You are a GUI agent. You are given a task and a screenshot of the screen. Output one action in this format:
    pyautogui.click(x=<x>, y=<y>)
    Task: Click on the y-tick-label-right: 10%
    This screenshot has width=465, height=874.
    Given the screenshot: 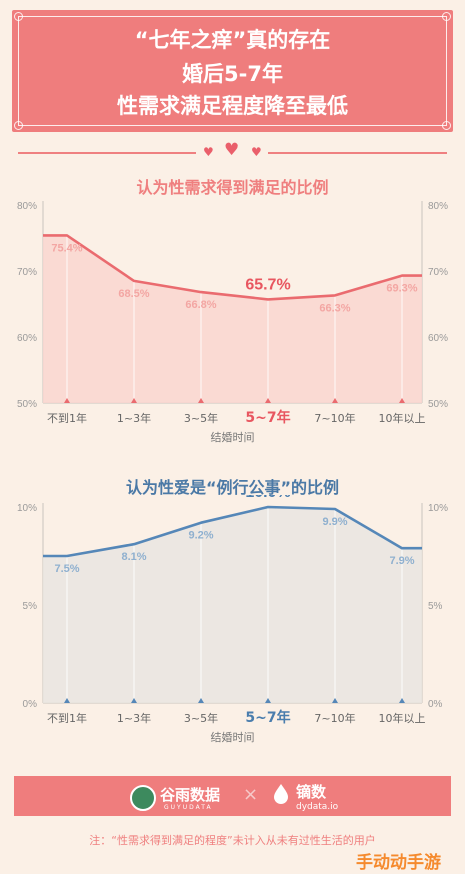 What is the action you would take?
    pyautogui.click(x=438, y=508)
    